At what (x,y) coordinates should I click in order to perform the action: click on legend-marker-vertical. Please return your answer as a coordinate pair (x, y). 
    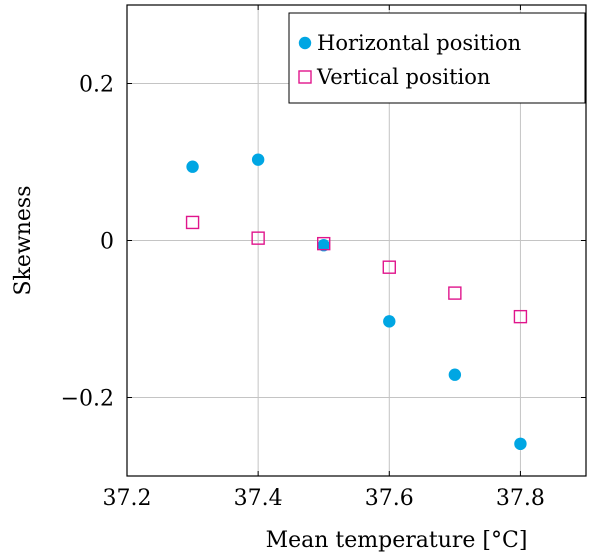
    Looking at the image, I should click on (305, 77).